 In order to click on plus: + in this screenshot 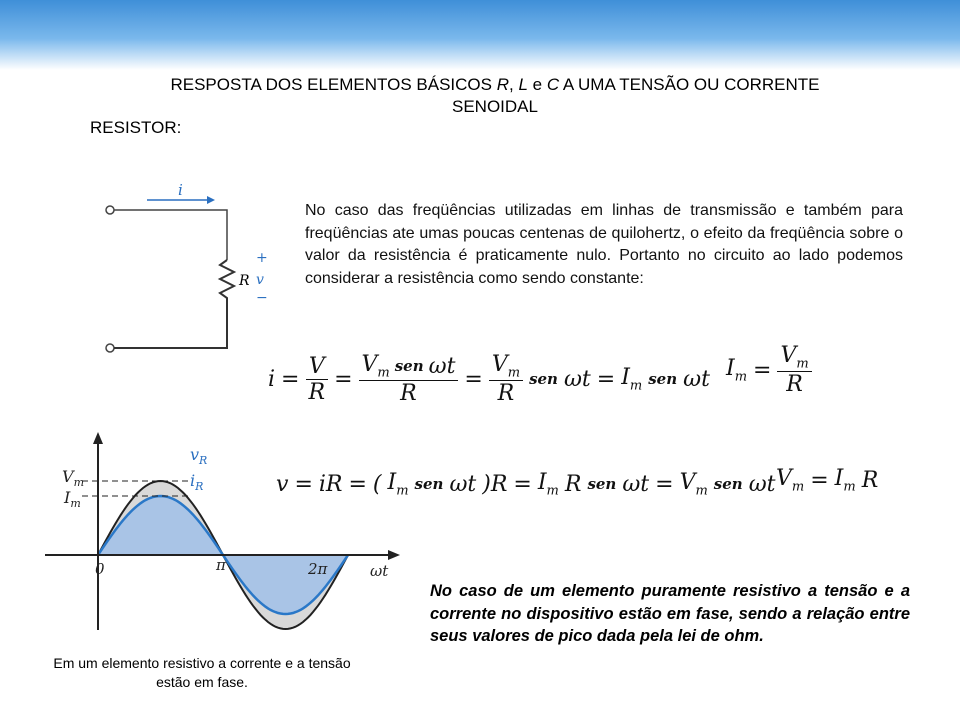, I will do `click(262, 258)`.